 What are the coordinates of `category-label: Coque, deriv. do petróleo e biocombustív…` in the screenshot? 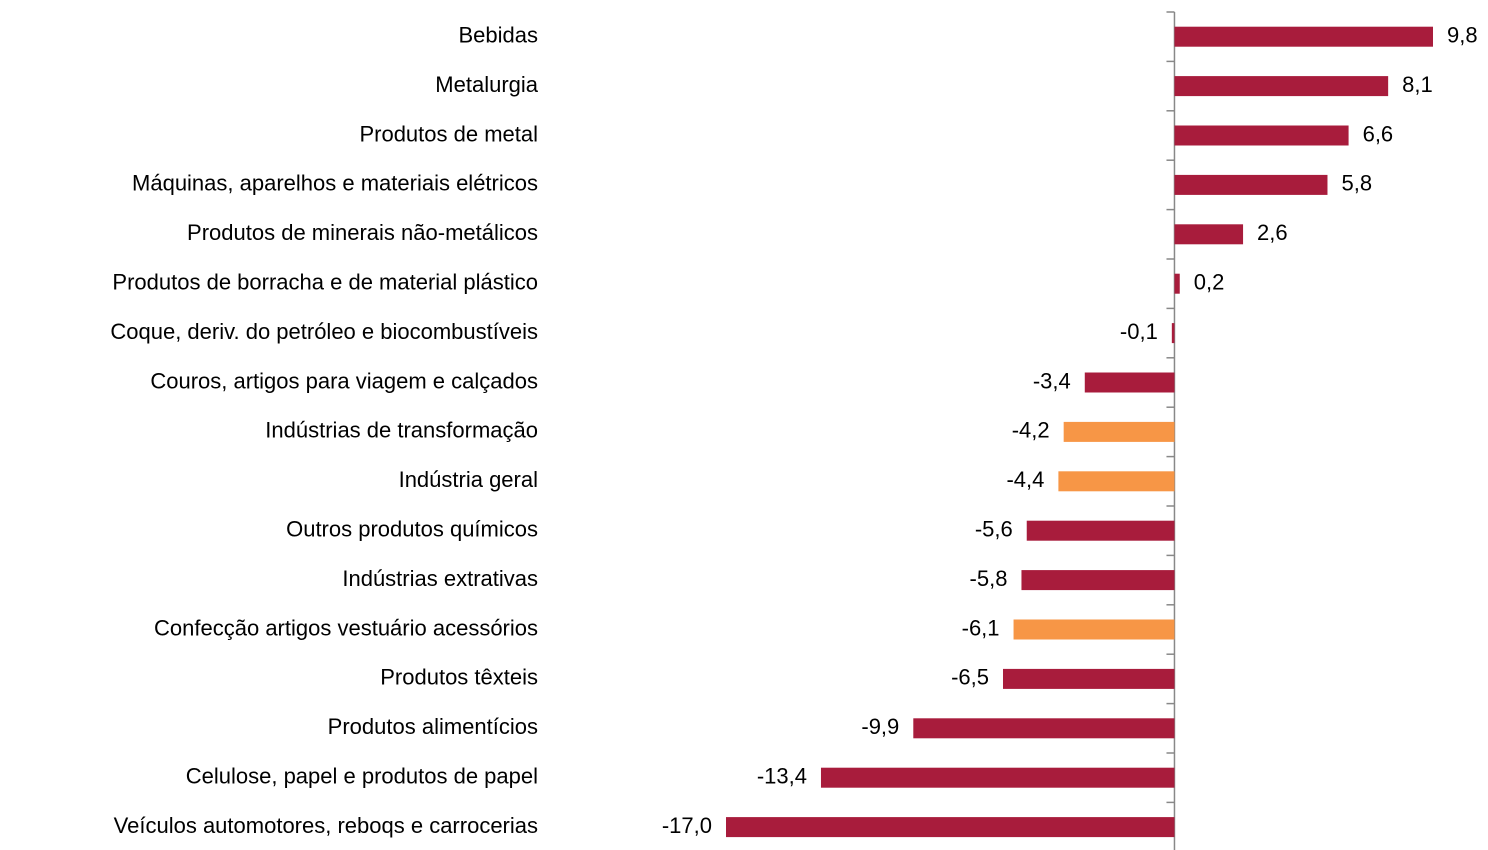 It's located at (324, 331).